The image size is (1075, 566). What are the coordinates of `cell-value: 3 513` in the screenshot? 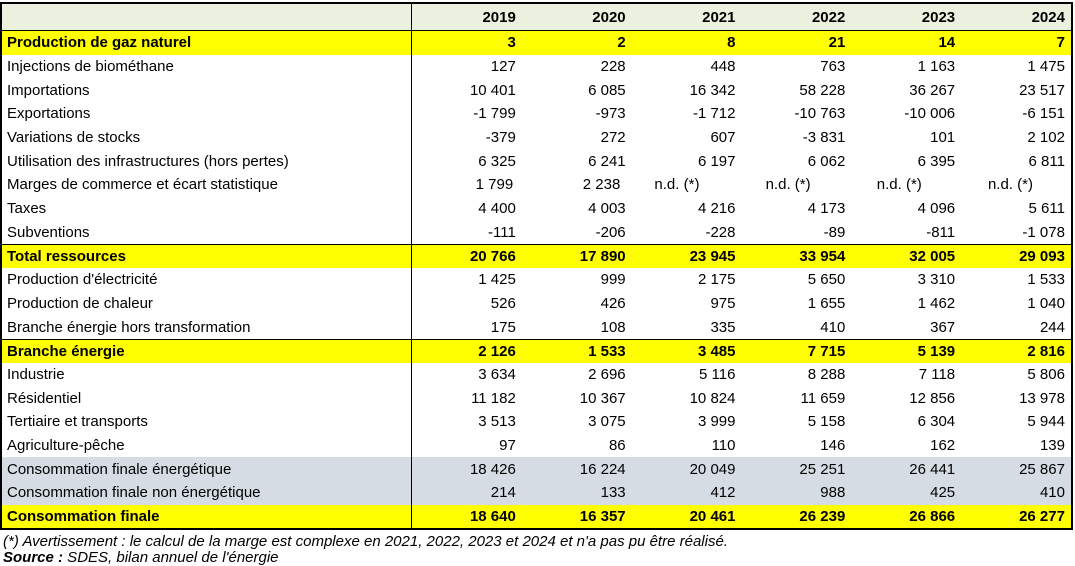 It's located at (497, 422).